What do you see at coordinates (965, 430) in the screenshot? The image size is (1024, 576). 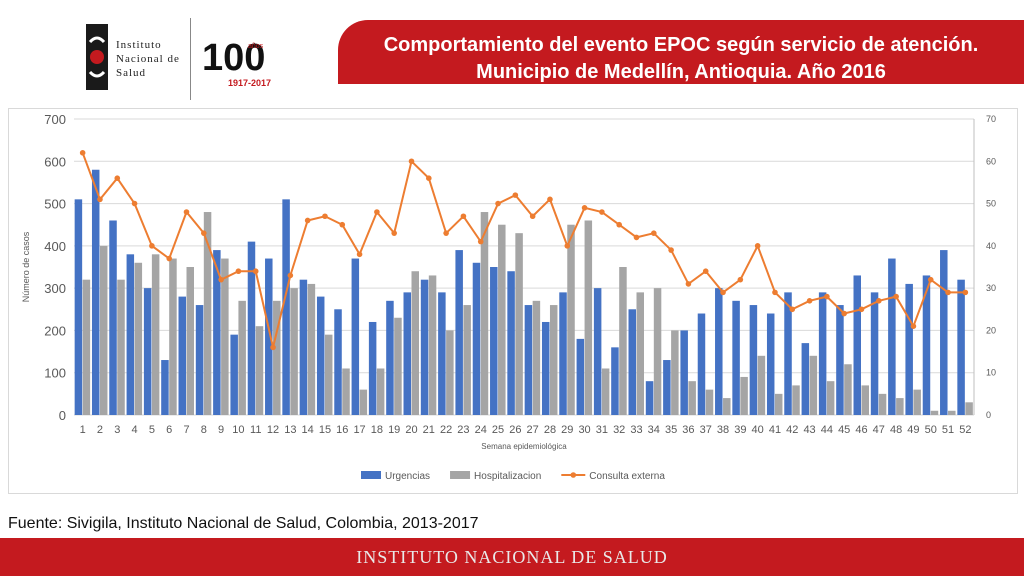 I see `x-tick-label: 52` at bounding box center [965, 430].